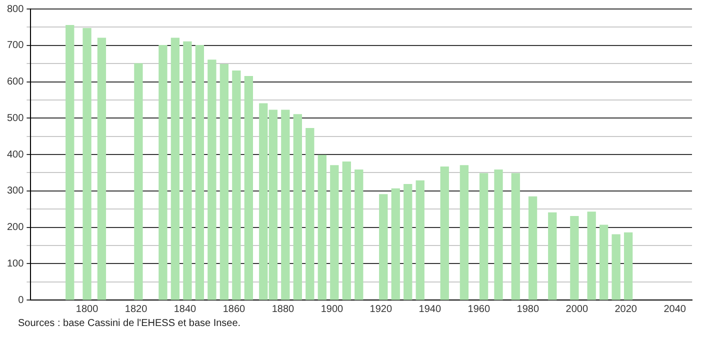 The width and height of the screenshot is (710, 340). What do you see at coordinates (15, 191) in the screenshot?
I see `y-tick-label: 300` at bounding box center [15, 191].